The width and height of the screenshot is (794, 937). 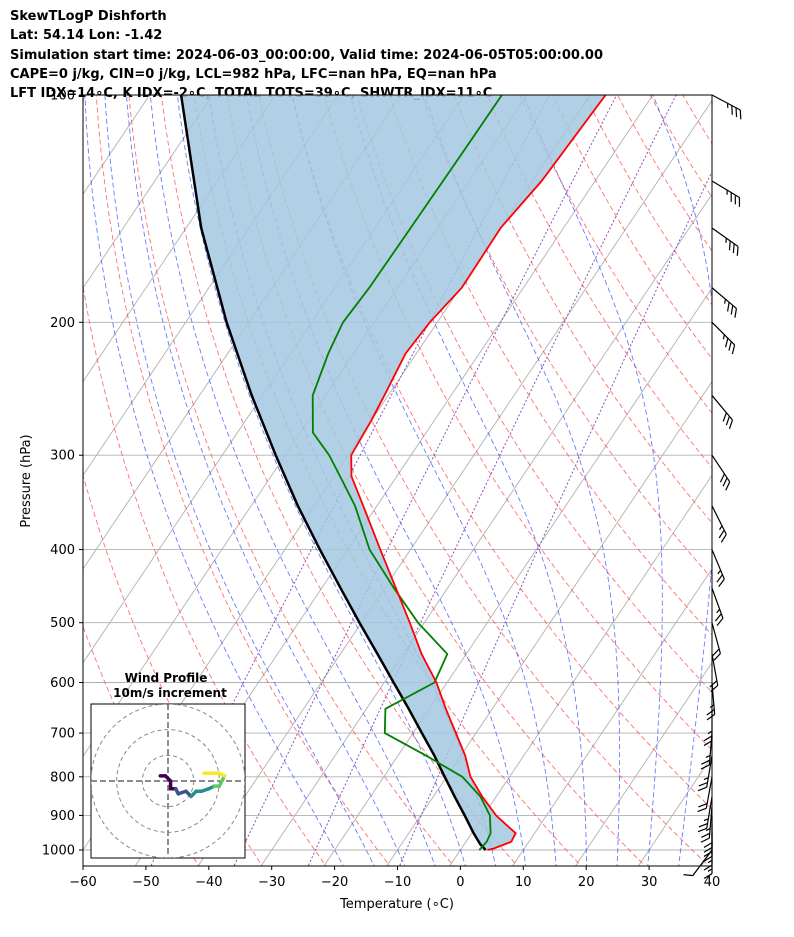 What do you see at coordinates (86, 36) in the screenshot?
I see `station-coordinates: Lat: 54.14 Lon: -1.42` at bounding box center [86, 36].